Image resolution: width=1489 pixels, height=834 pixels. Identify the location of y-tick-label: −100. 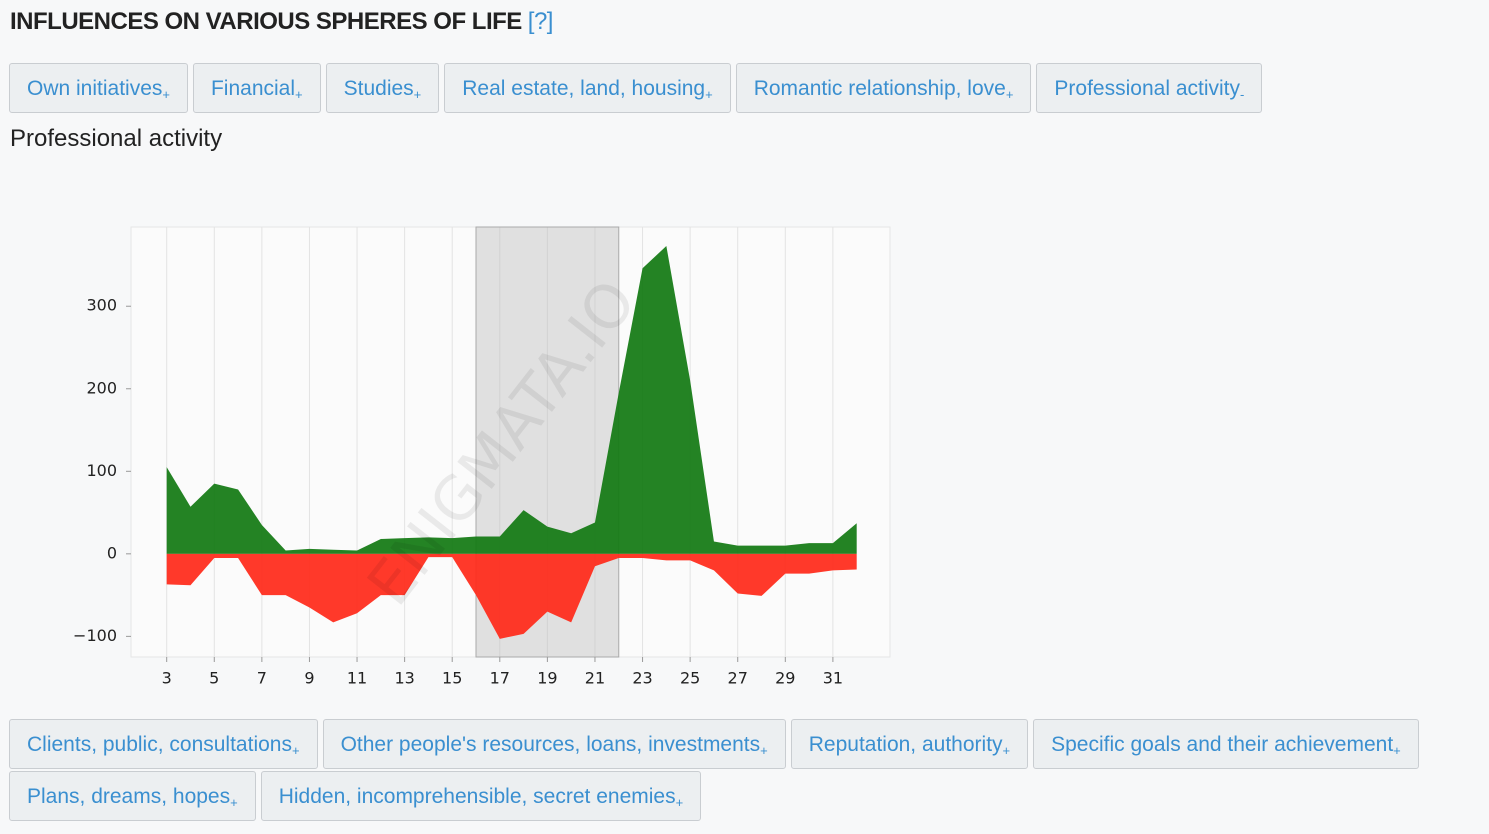
(95, 635).